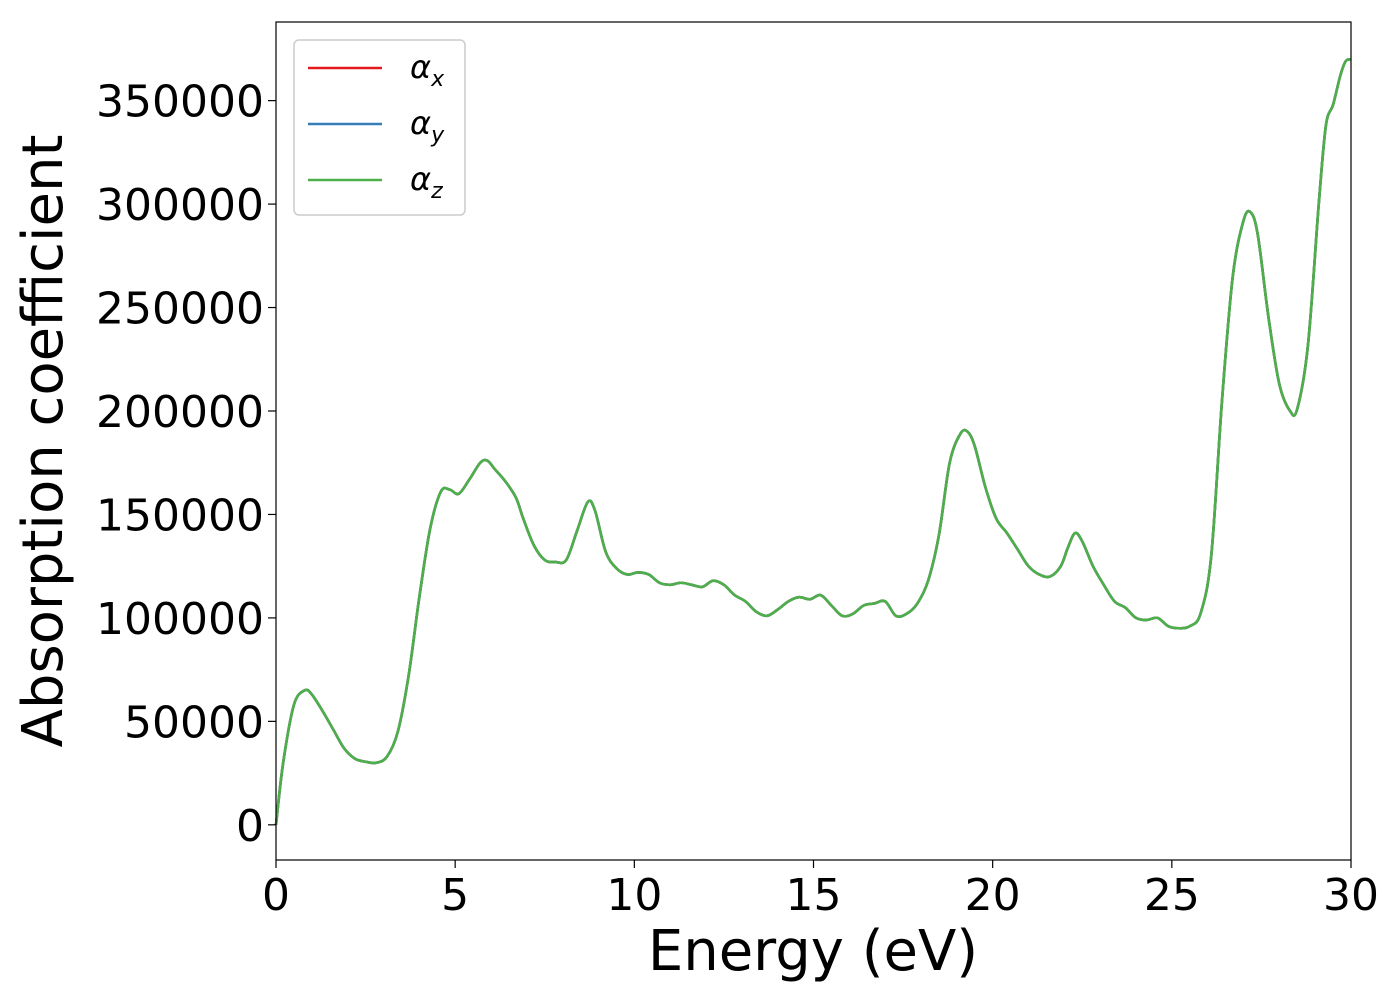  Describe the element at coordinates (993, 895) in the screenshot. I see `x-tick-label: 20` at that location.